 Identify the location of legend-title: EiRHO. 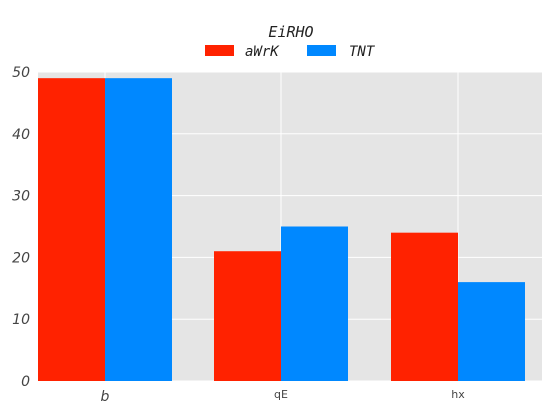
(290, 32).